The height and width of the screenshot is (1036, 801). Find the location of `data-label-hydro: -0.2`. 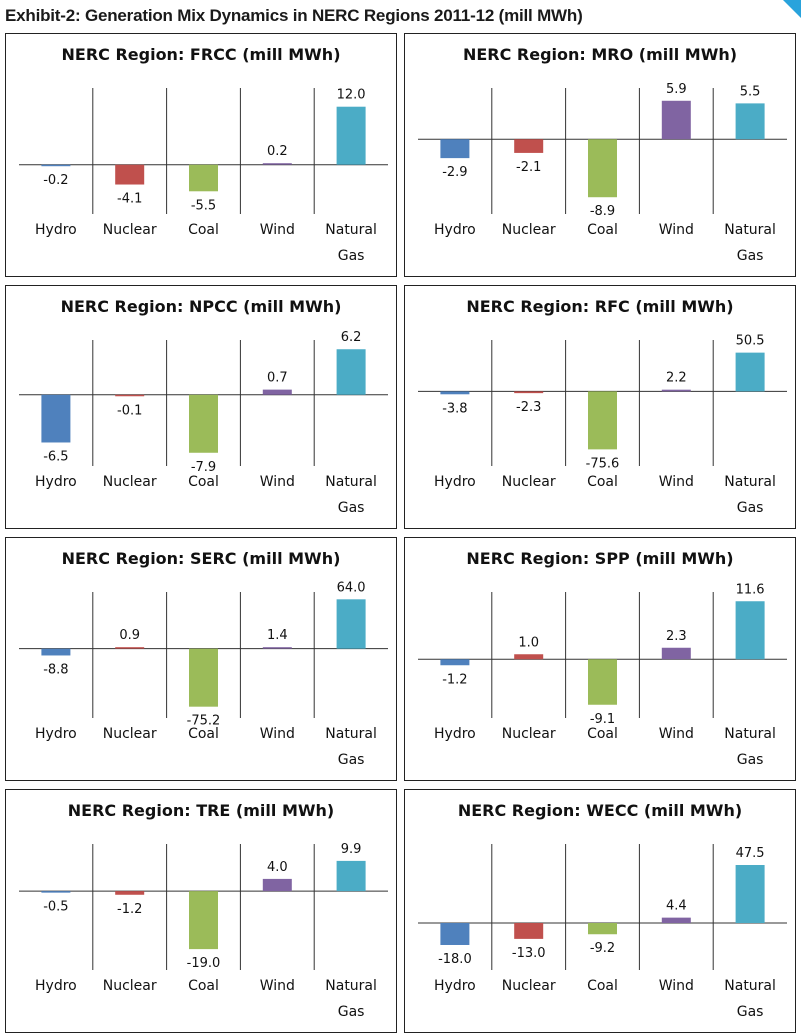

data-label-hydro: -0.2 is located at coordinates (55, 180).